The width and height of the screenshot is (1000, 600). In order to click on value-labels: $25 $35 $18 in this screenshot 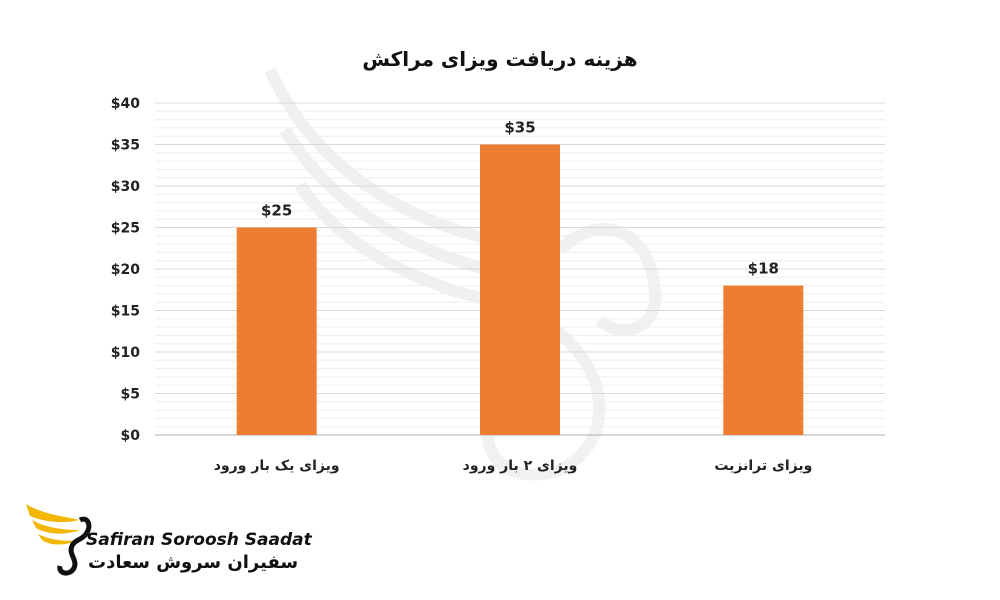, I will do `click(520, 198)`.